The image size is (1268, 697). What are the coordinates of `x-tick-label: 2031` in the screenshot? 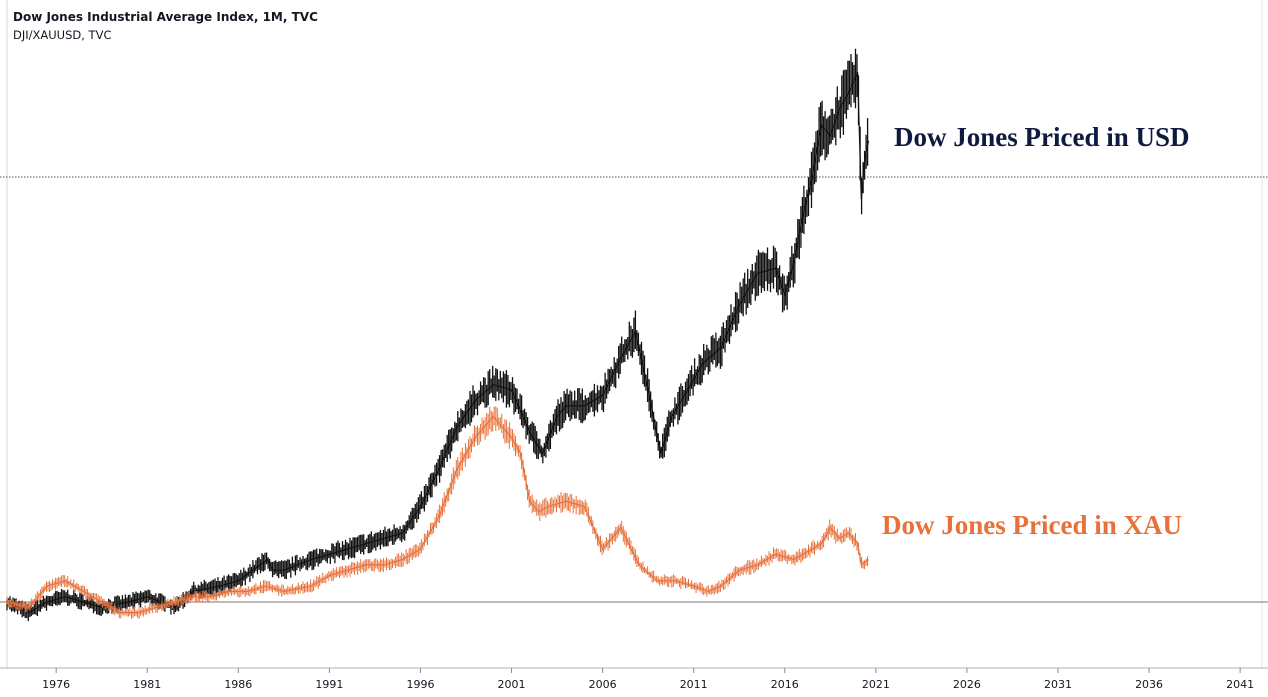 It's located at (1058, 684).